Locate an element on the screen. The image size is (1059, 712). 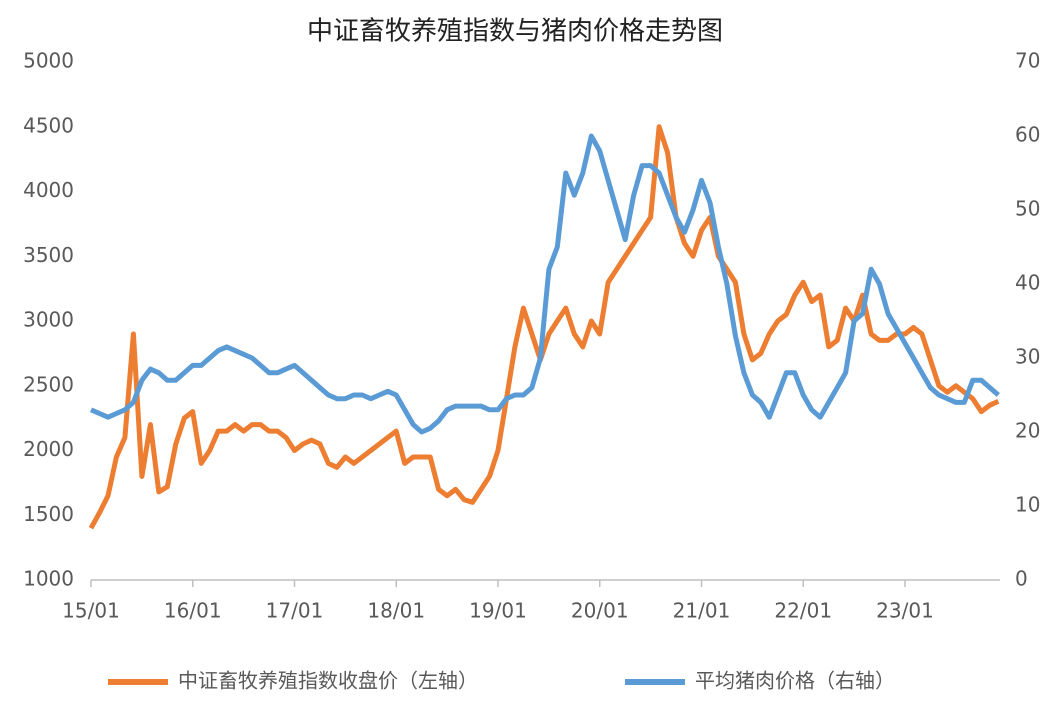
y-tick-label: 2500 is located at coordinates (48, 384).